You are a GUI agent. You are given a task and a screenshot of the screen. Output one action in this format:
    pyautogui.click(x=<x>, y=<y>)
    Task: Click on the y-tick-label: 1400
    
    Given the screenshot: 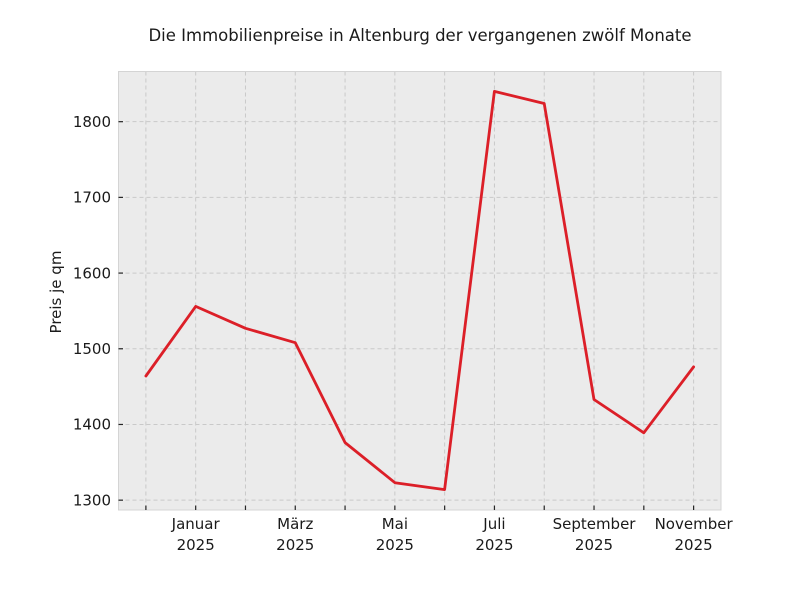 What is the action you would take?
    pyautogui.click(x=92, y=425)
    